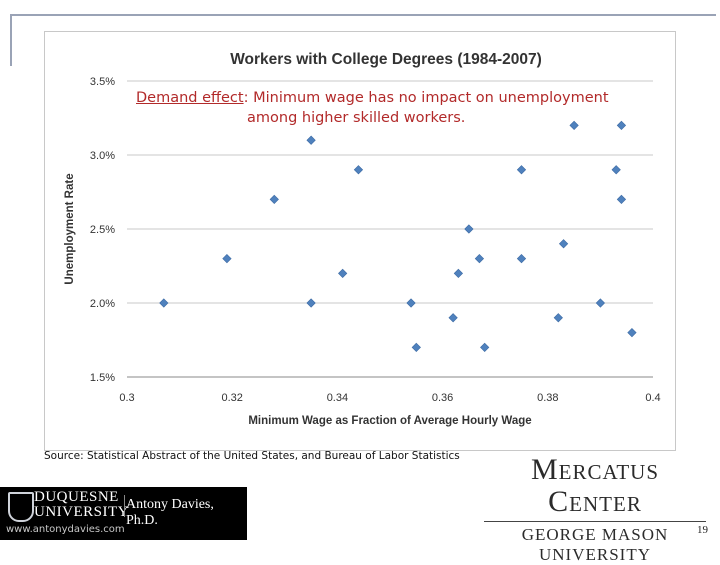 The image size is (720, 565). What do you see at coordinates (386, 59) in the screenshot?
I see `chart-title: Workers with College Degrees (1984-2007)` at bounding box center [386, 59].